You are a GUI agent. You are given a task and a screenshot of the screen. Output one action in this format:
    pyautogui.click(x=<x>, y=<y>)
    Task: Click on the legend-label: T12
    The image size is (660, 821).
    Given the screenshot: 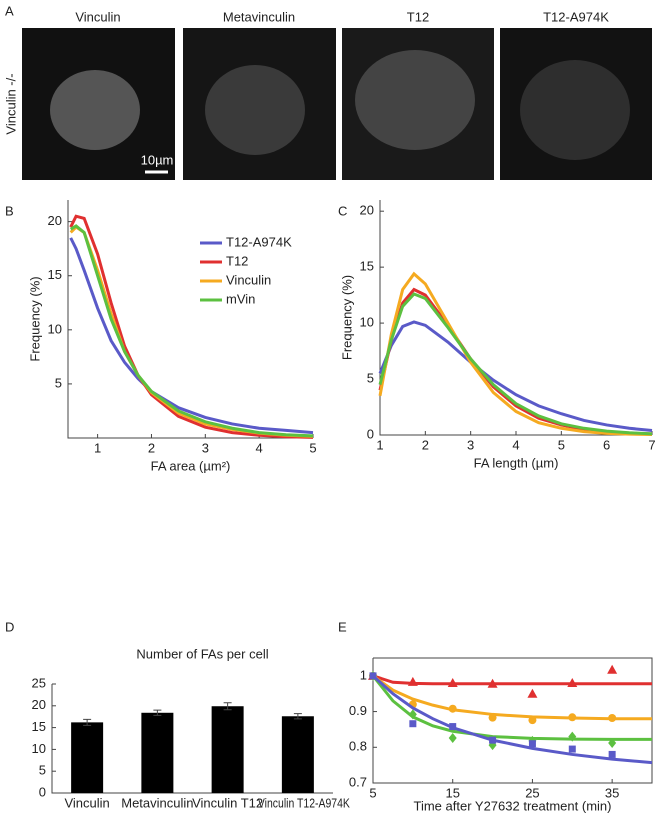 What is the action you would take?
    pyautogui.click(x=237, y=260)
    